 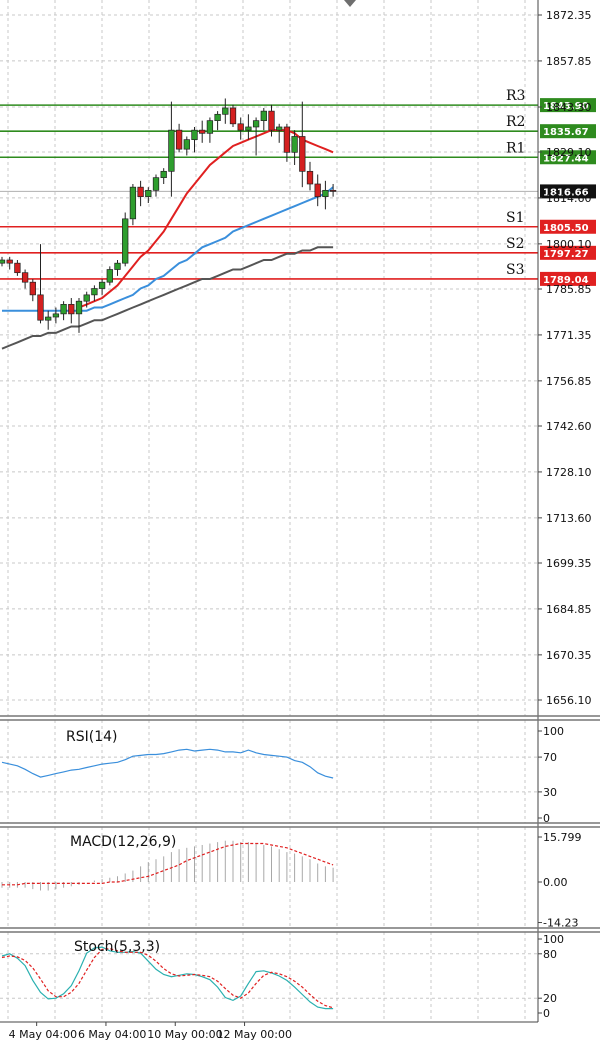 I want to click on level-price-tag-r1, so click(x=568, y=157).